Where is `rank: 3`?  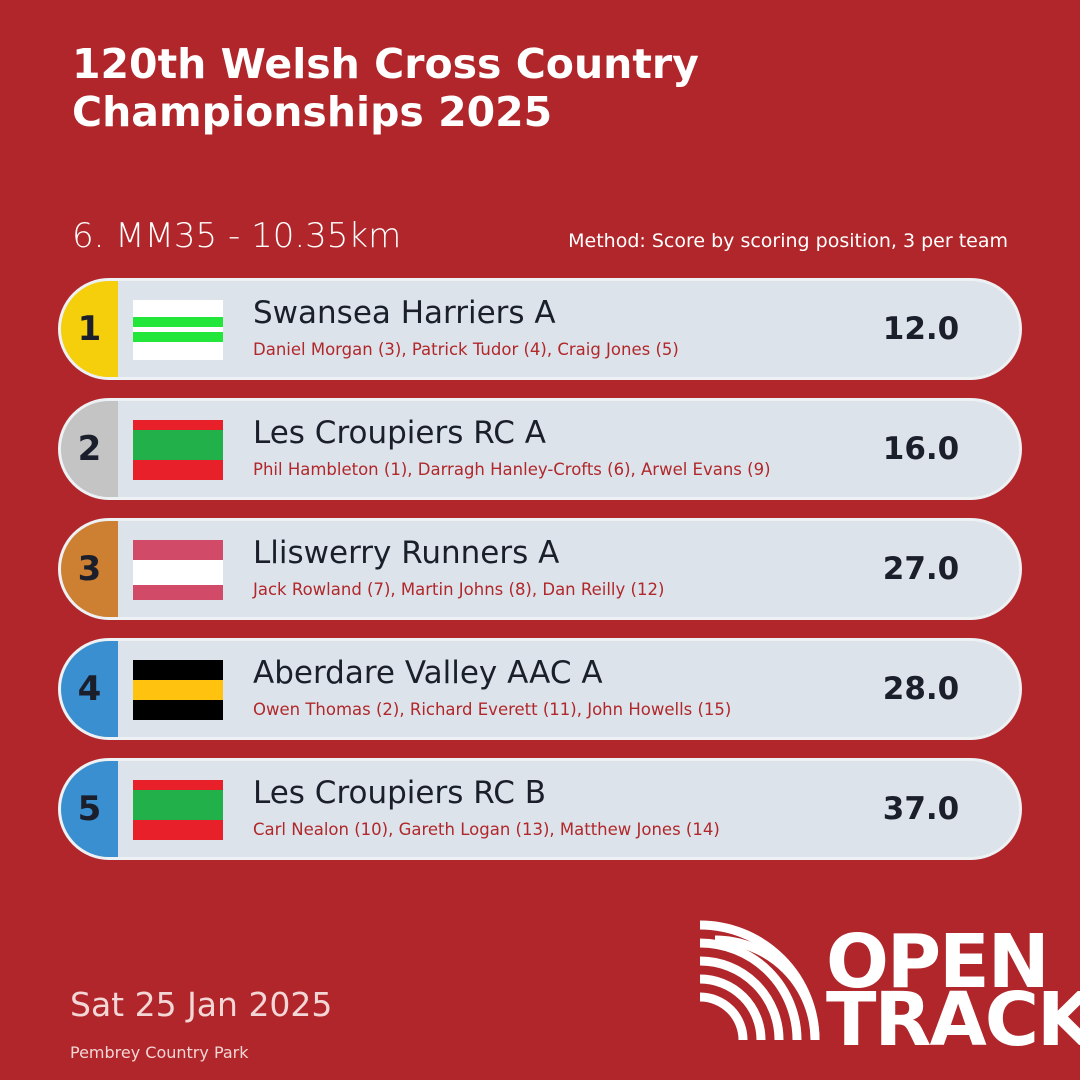
rank: 3 is located at coordinates (89, 569).